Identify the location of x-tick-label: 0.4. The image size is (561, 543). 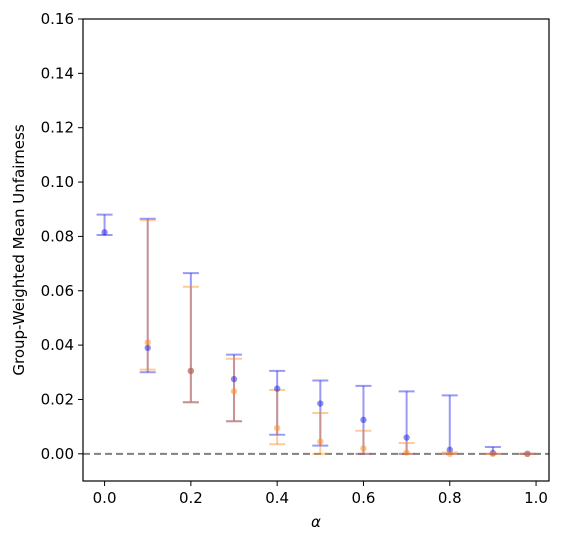
(277, 498).